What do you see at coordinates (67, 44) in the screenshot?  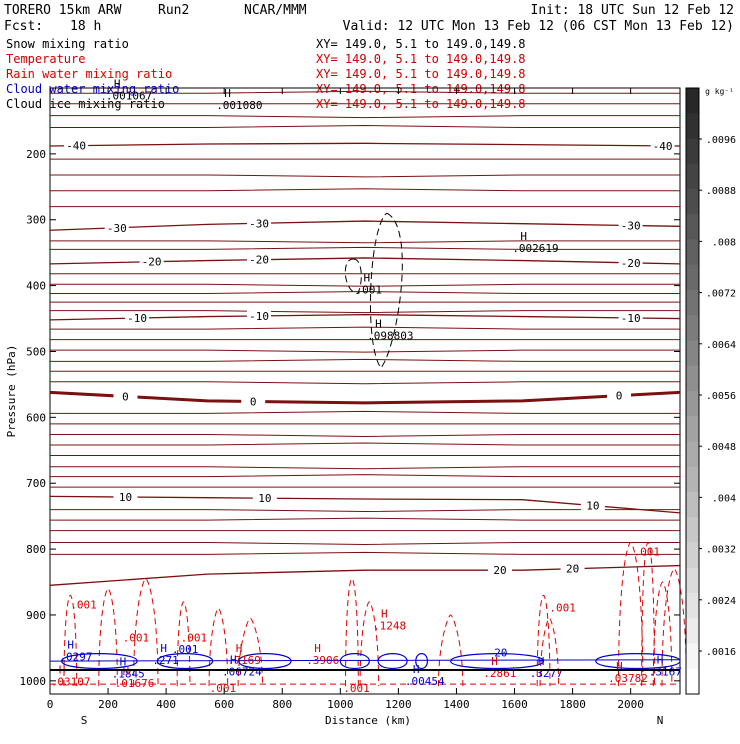 I see `legend-entry-0: Snow mixing ratio` at bounding box center [67, 44].